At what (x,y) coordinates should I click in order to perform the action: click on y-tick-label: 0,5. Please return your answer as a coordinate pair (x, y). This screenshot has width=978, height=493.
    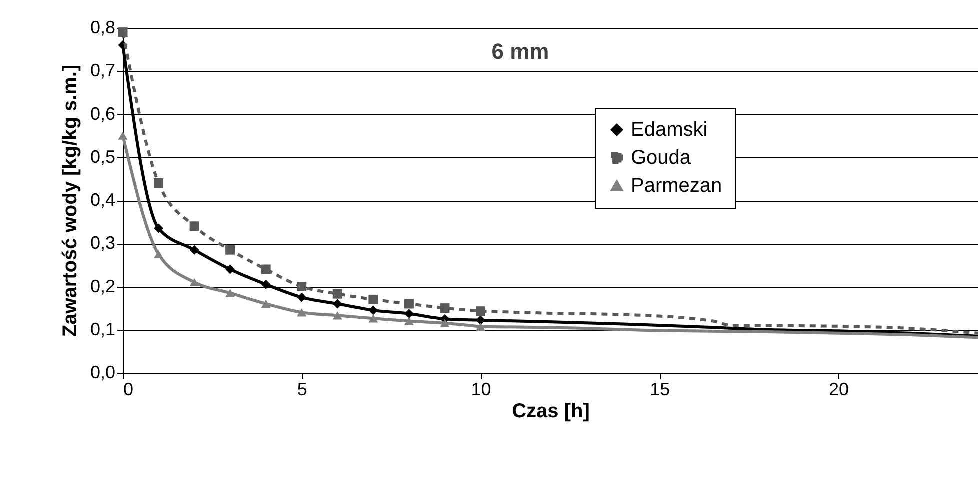
    Looking at the image, I should click on (103, 156).